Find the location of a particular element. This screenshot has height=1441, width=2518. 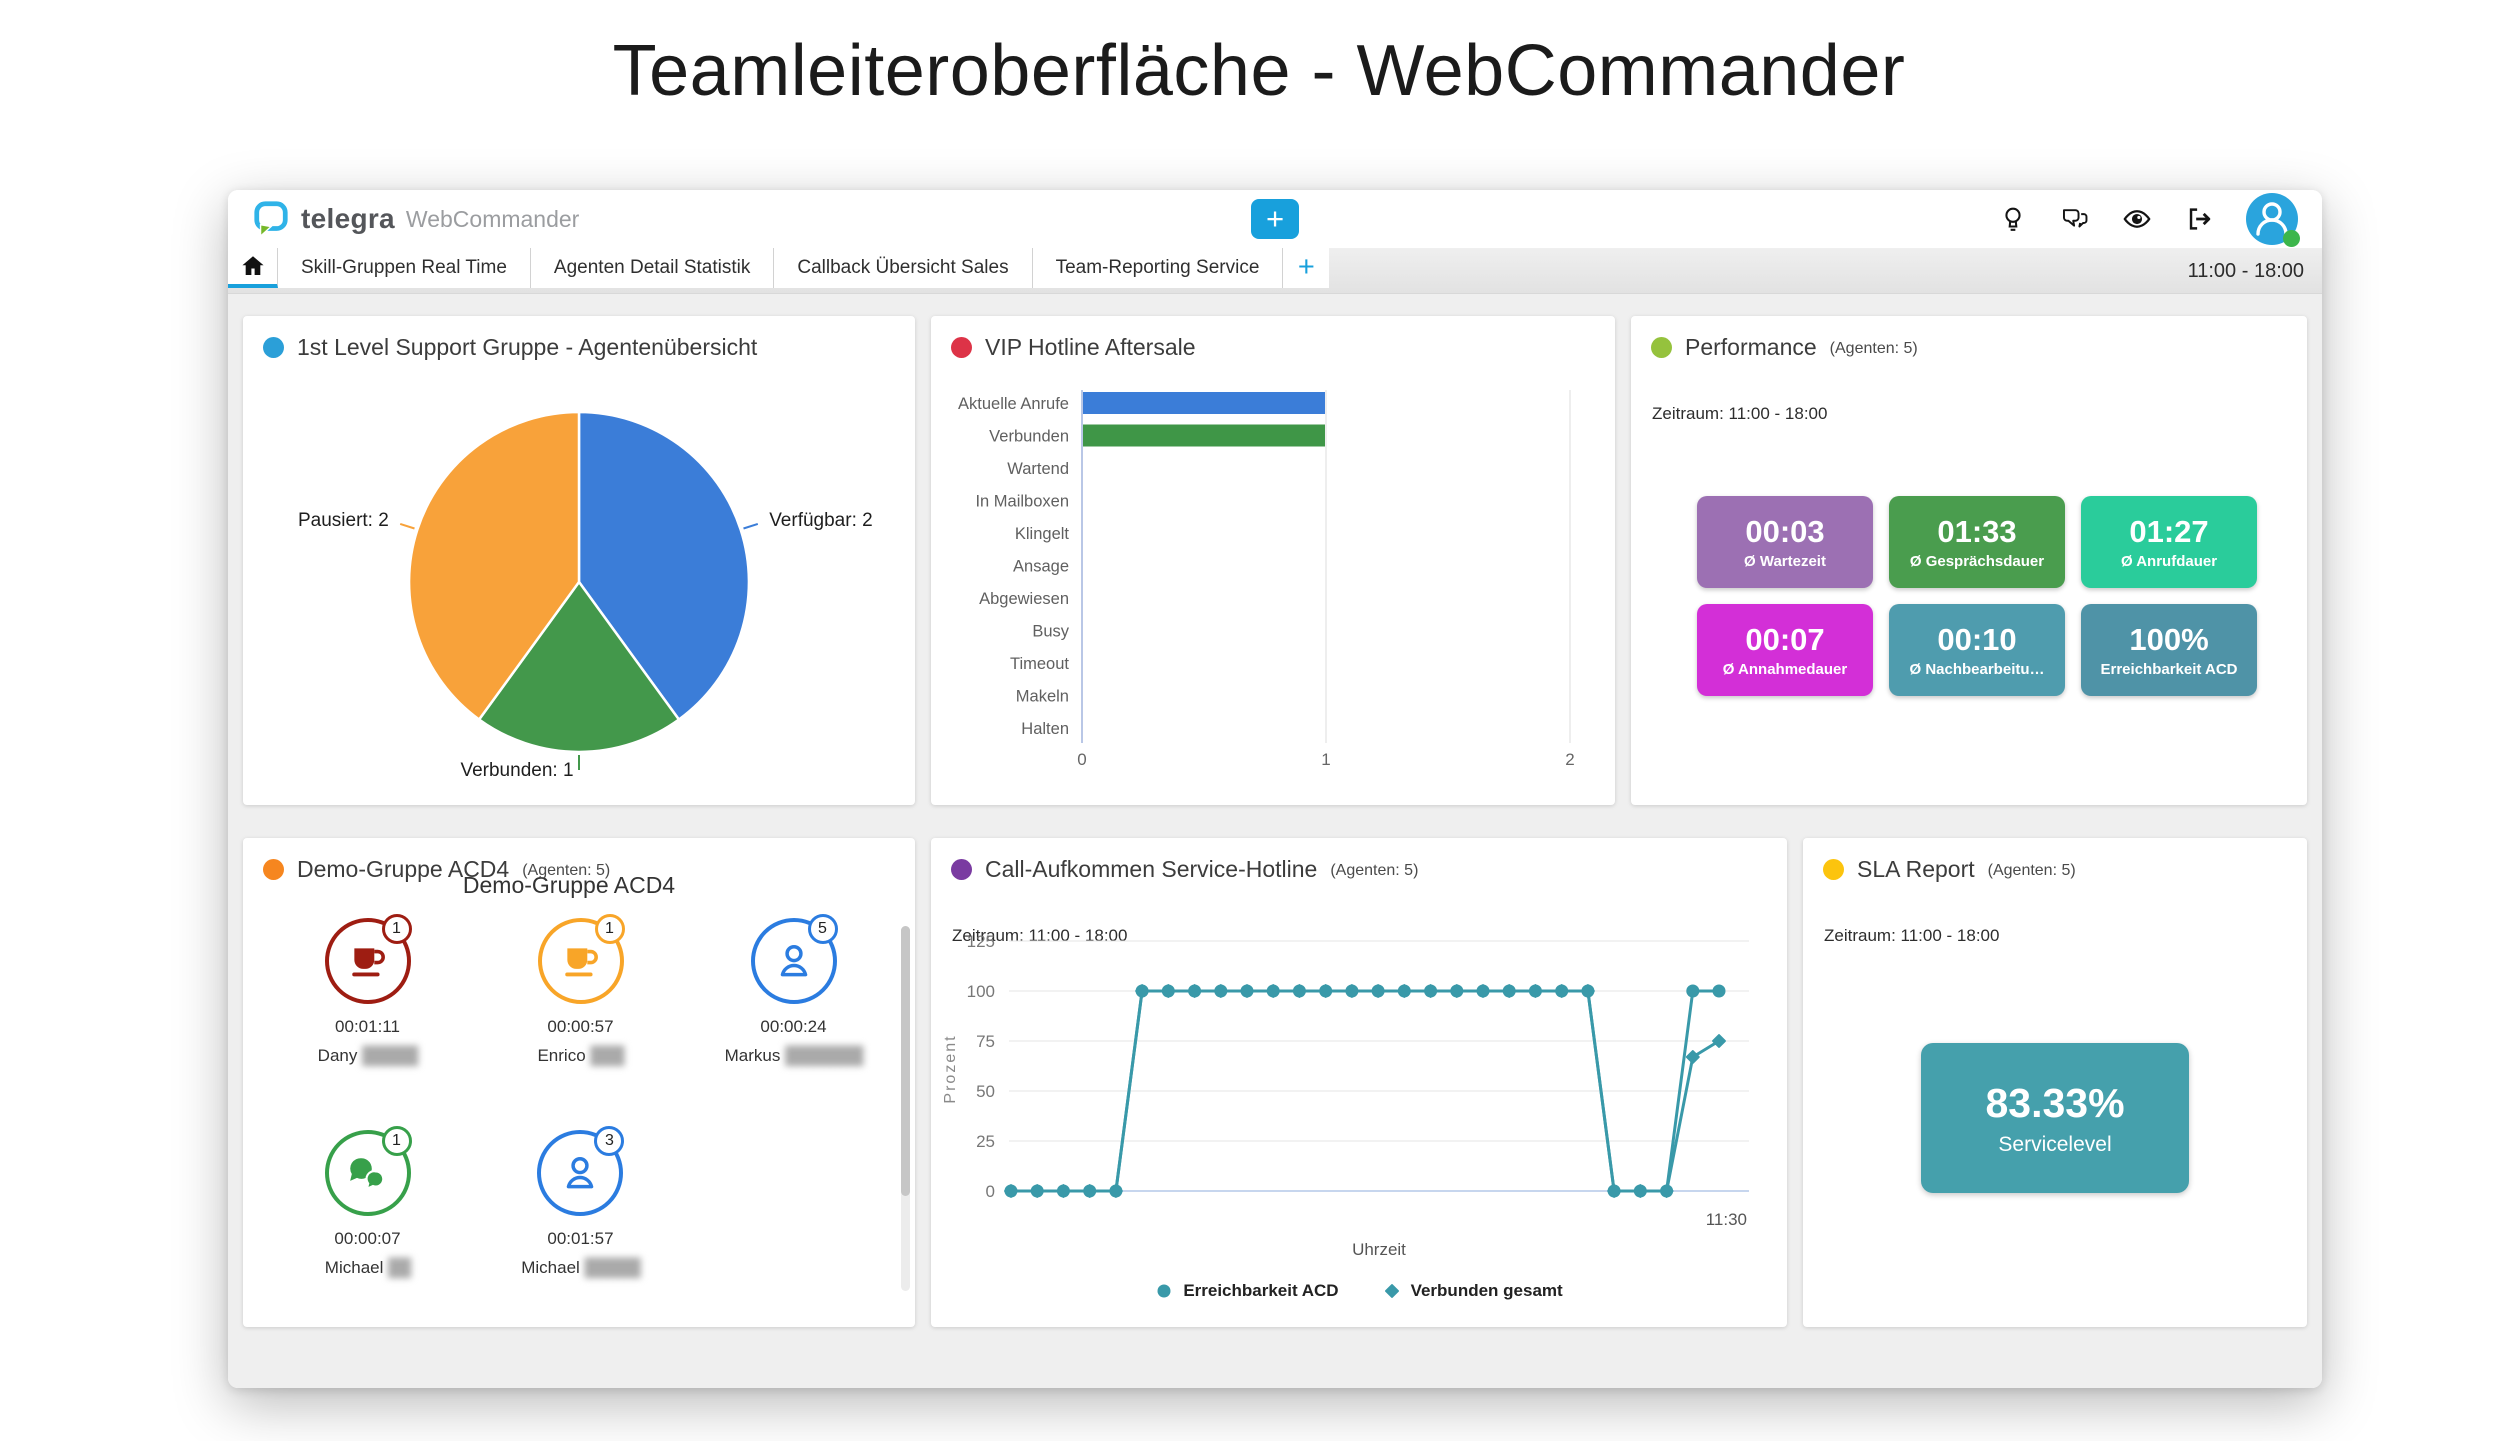

bar-category-label: Timeout is located at coordinates (1039, 664).